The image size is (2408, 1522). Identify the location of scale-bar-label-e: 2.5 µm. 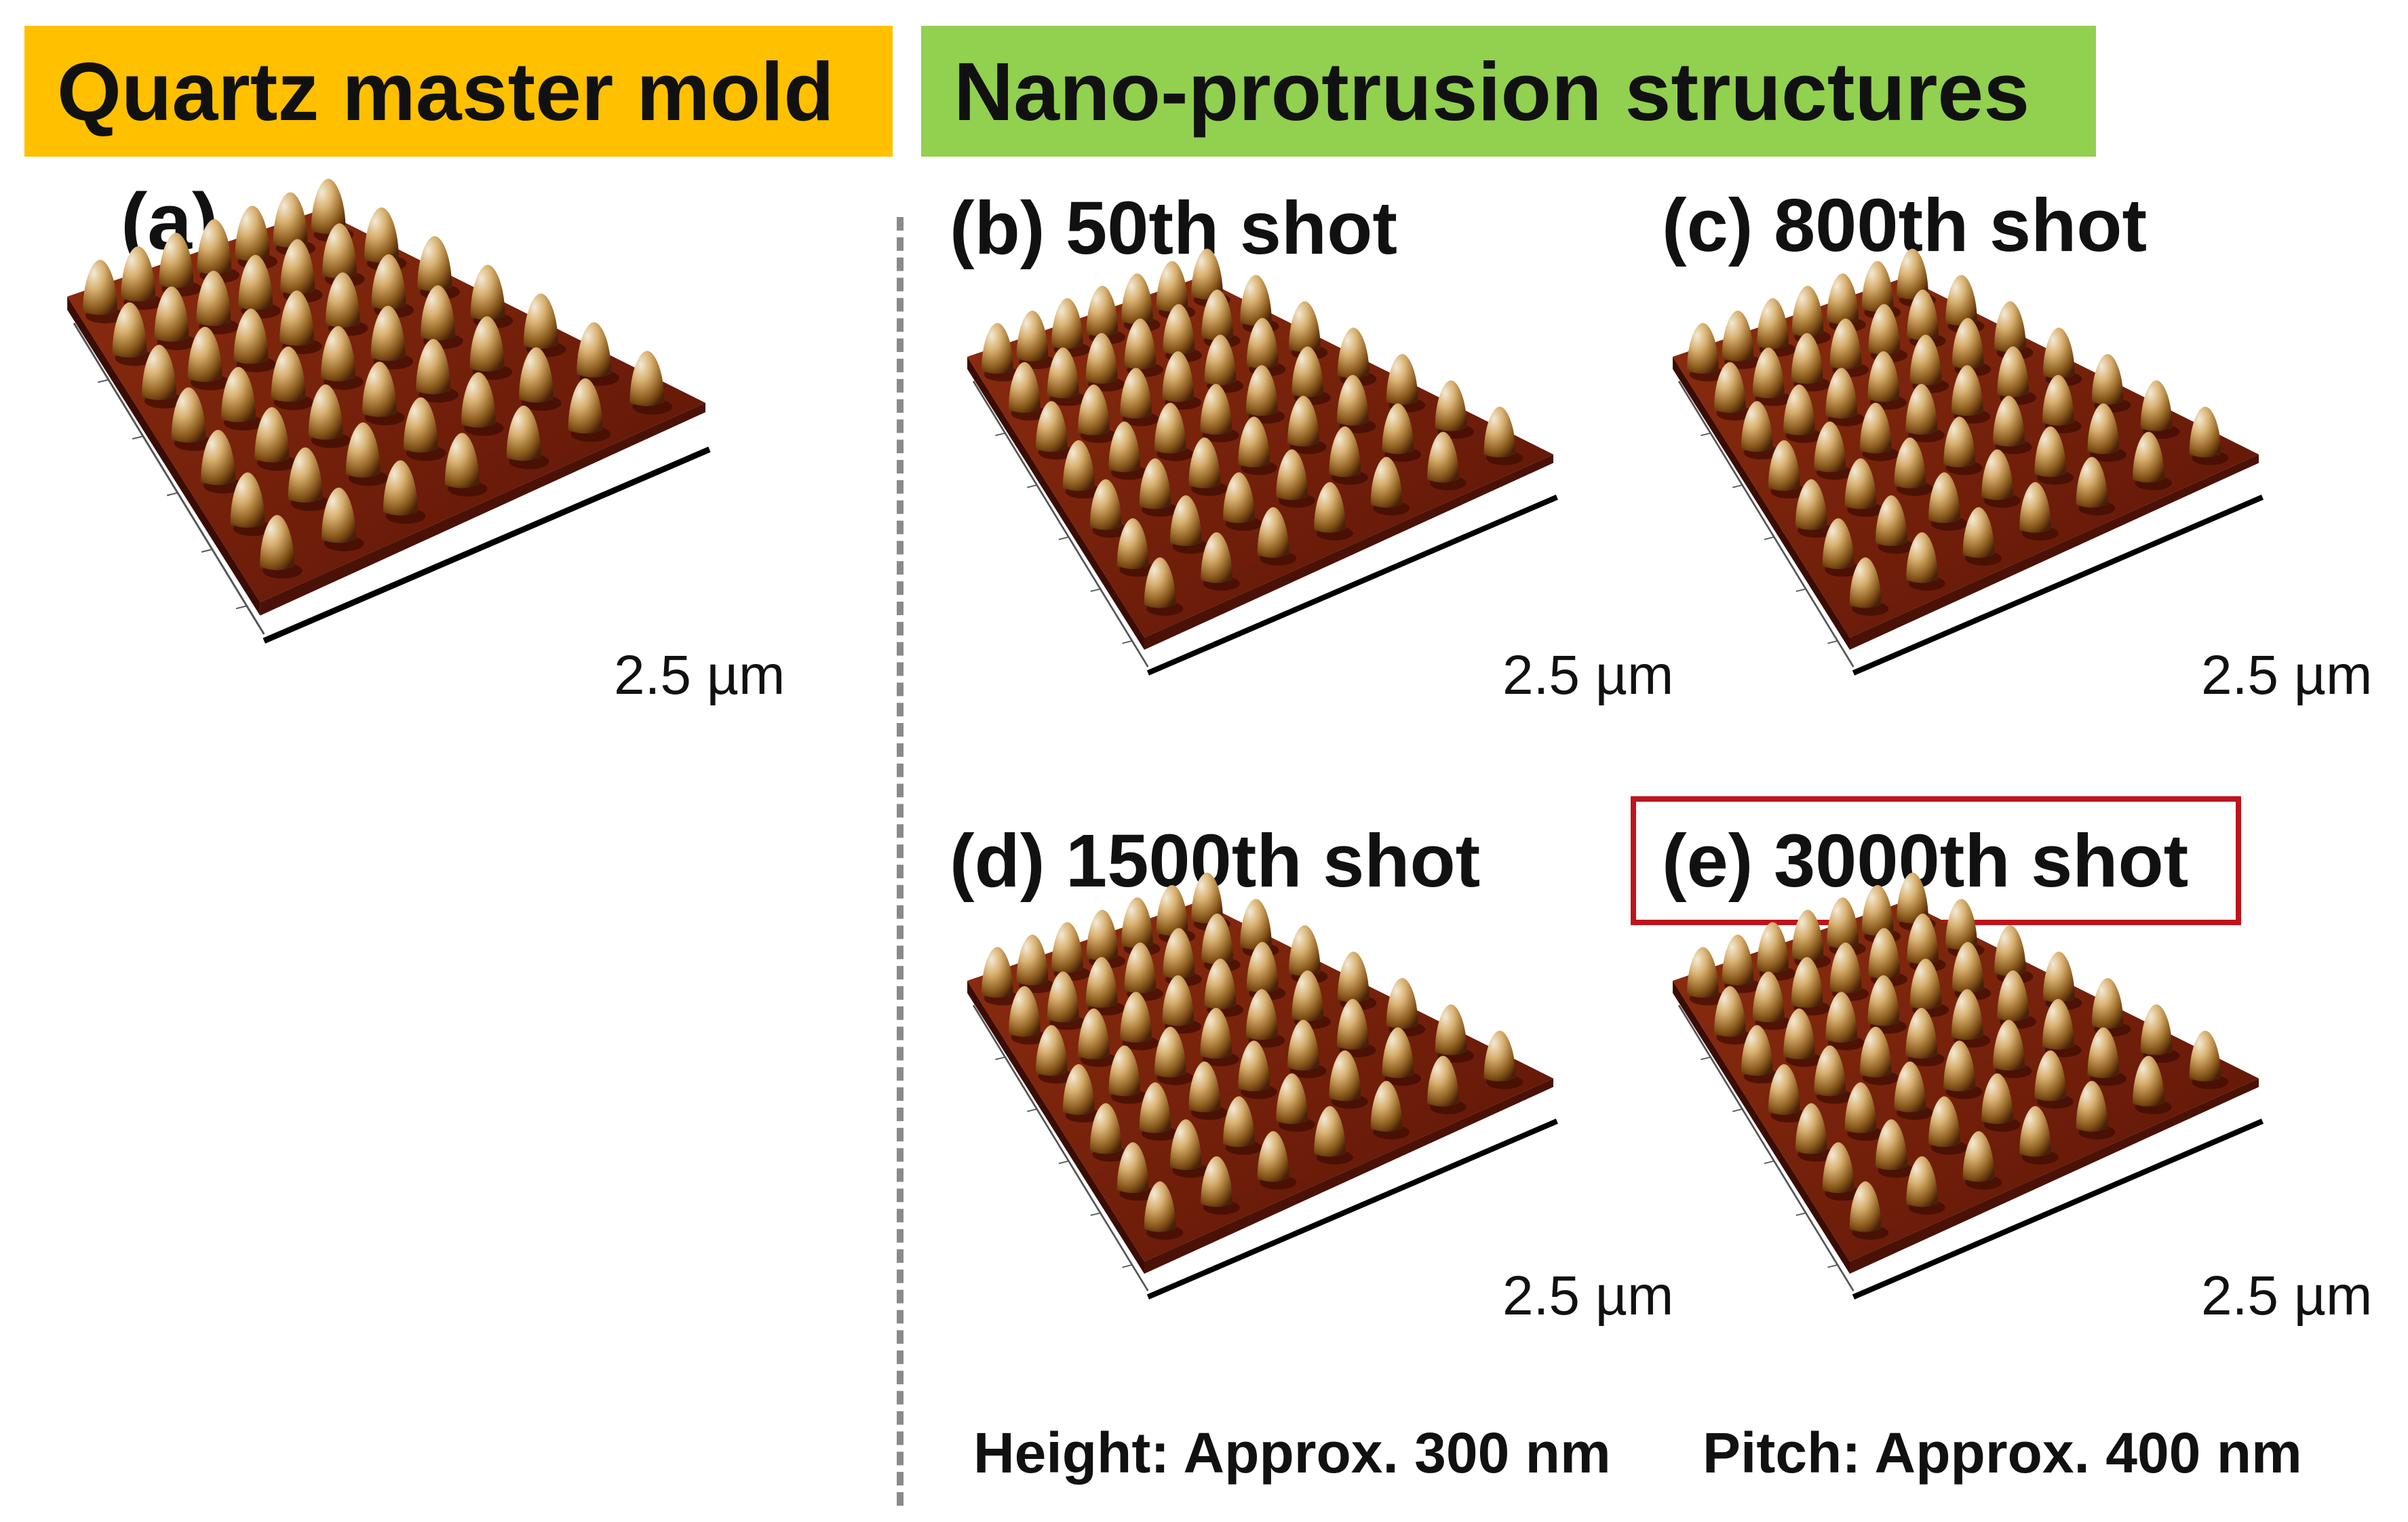
(2287, 1296).